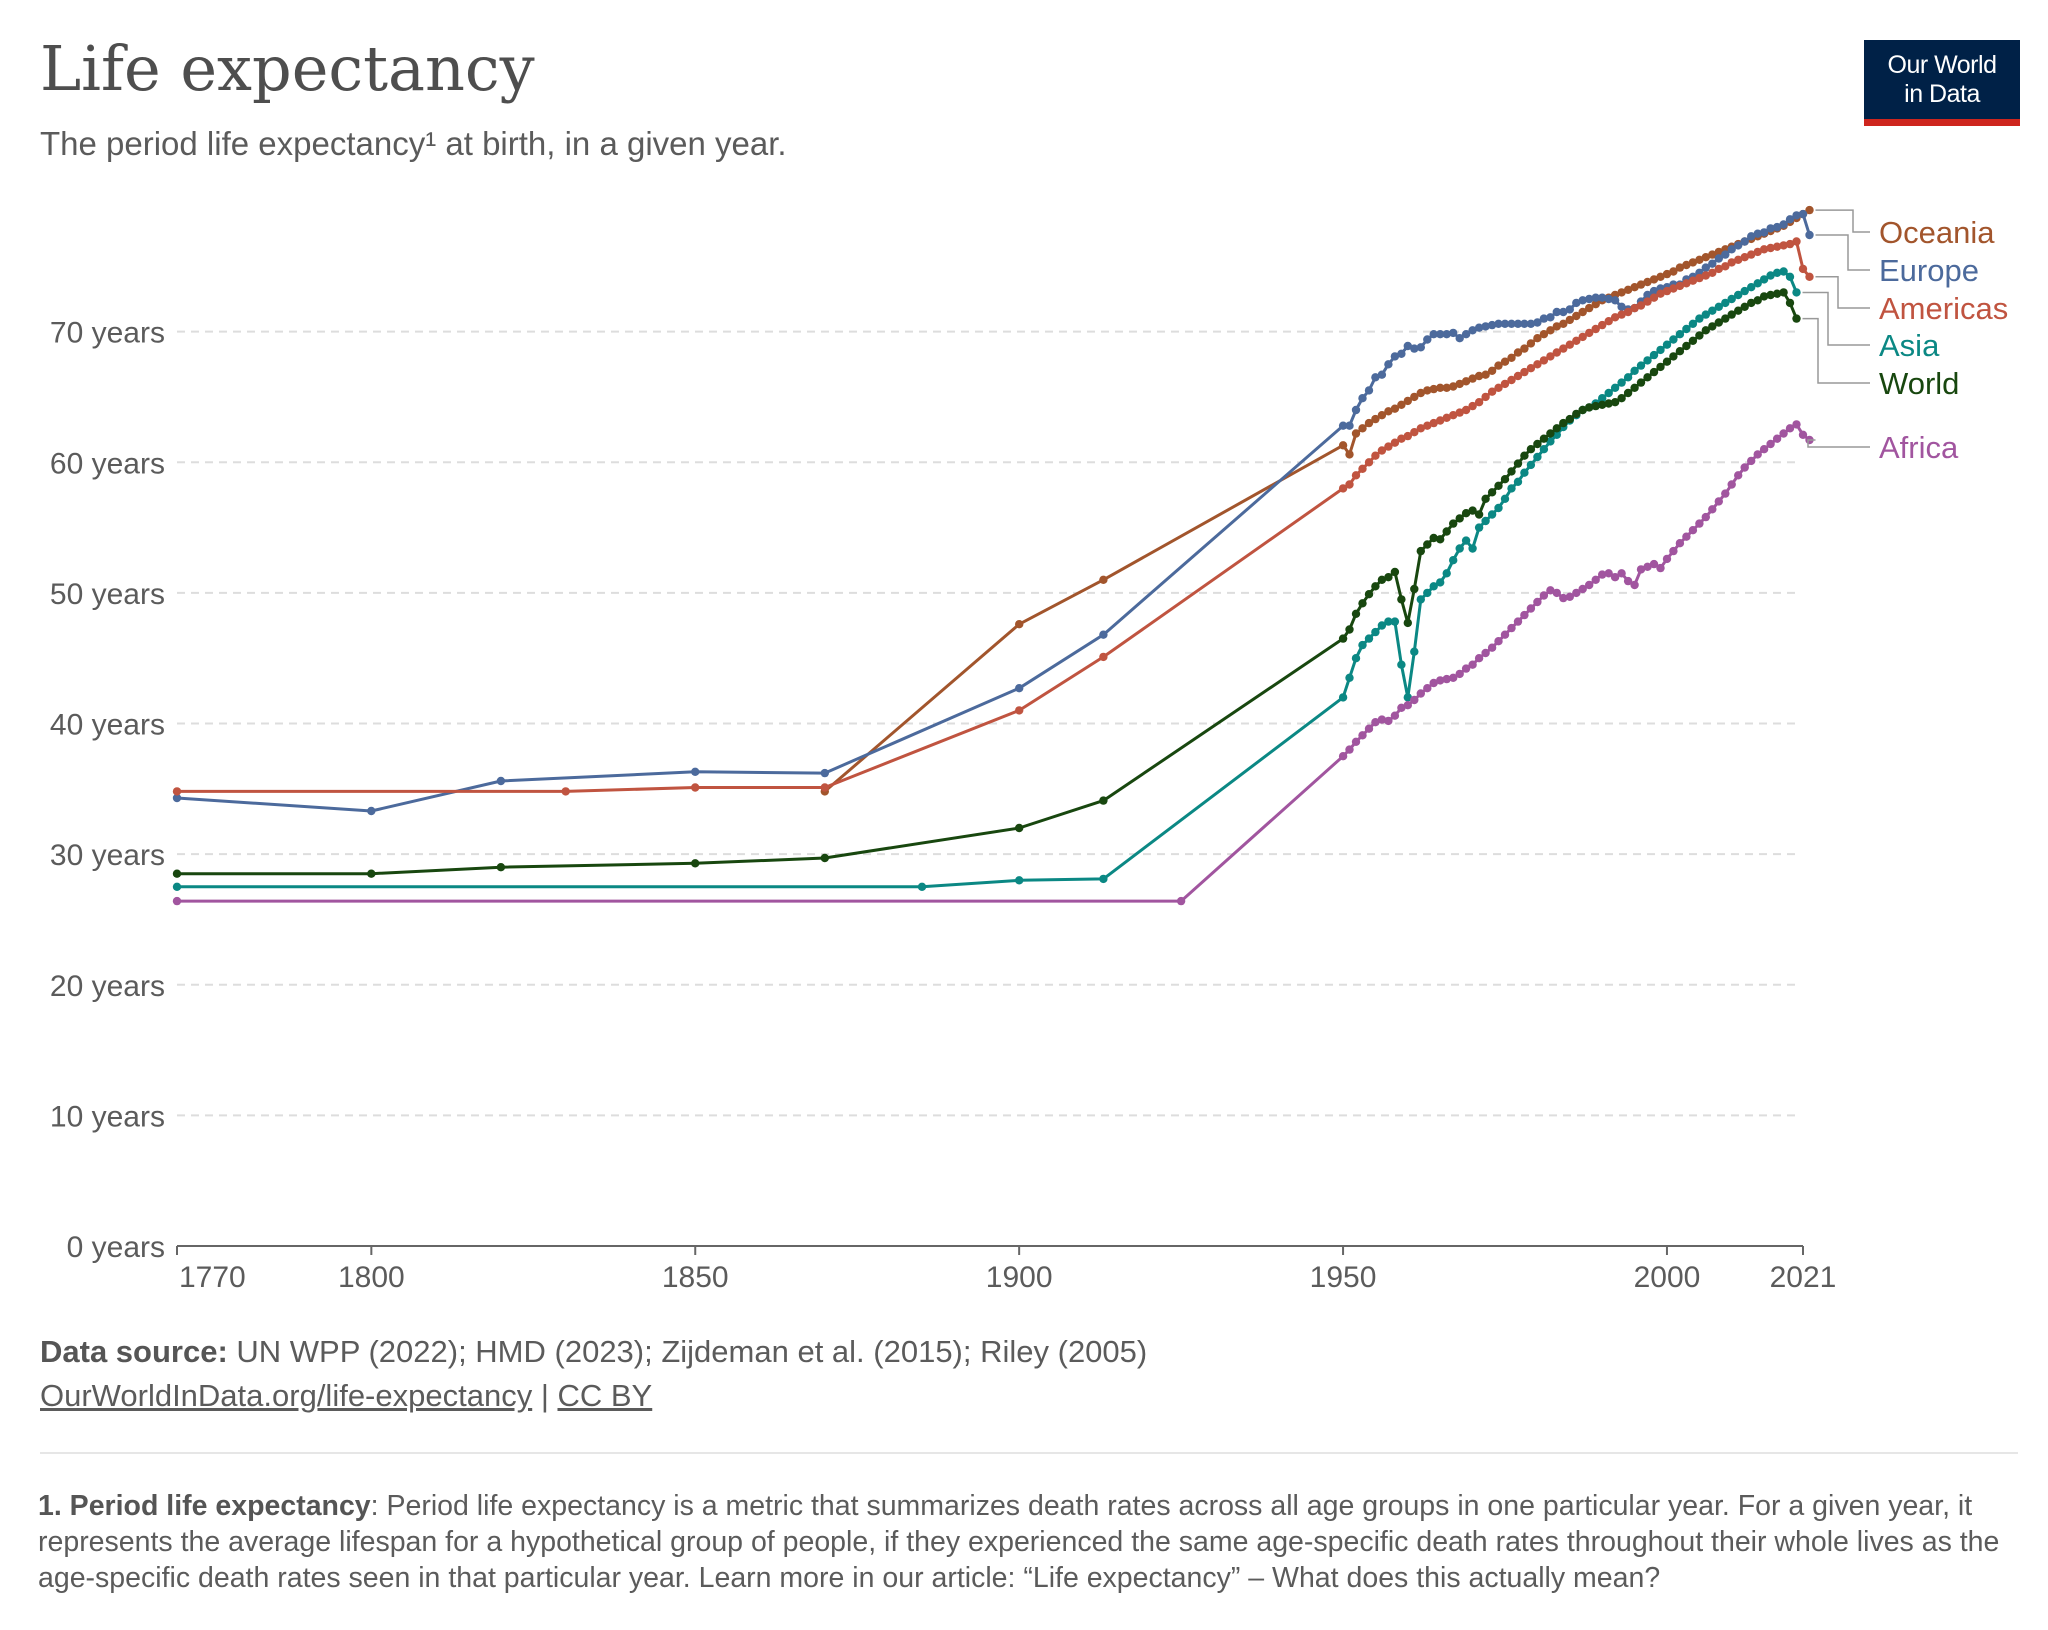 The image size is (2048, 1630). What do you see at coordinates (1942, 83) in the screenshot?
I see `owid-logo: Our World in Data` at bounding box center [1942, 83].